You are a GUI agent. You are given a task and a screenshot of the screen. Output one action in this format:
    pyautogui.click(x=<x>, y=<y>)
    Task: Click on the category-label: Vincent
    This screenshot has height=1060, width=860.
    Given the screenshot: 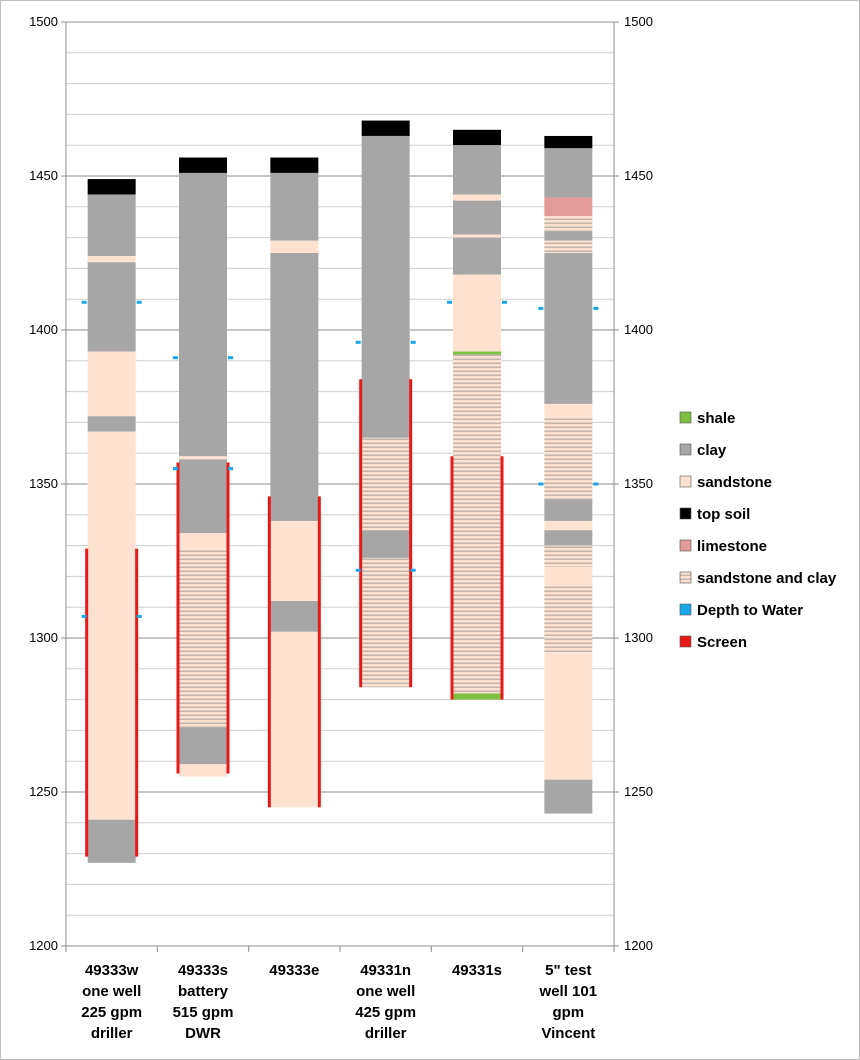 What is the action you would take?
    pyautogui.click(x=568, y=1033)
    